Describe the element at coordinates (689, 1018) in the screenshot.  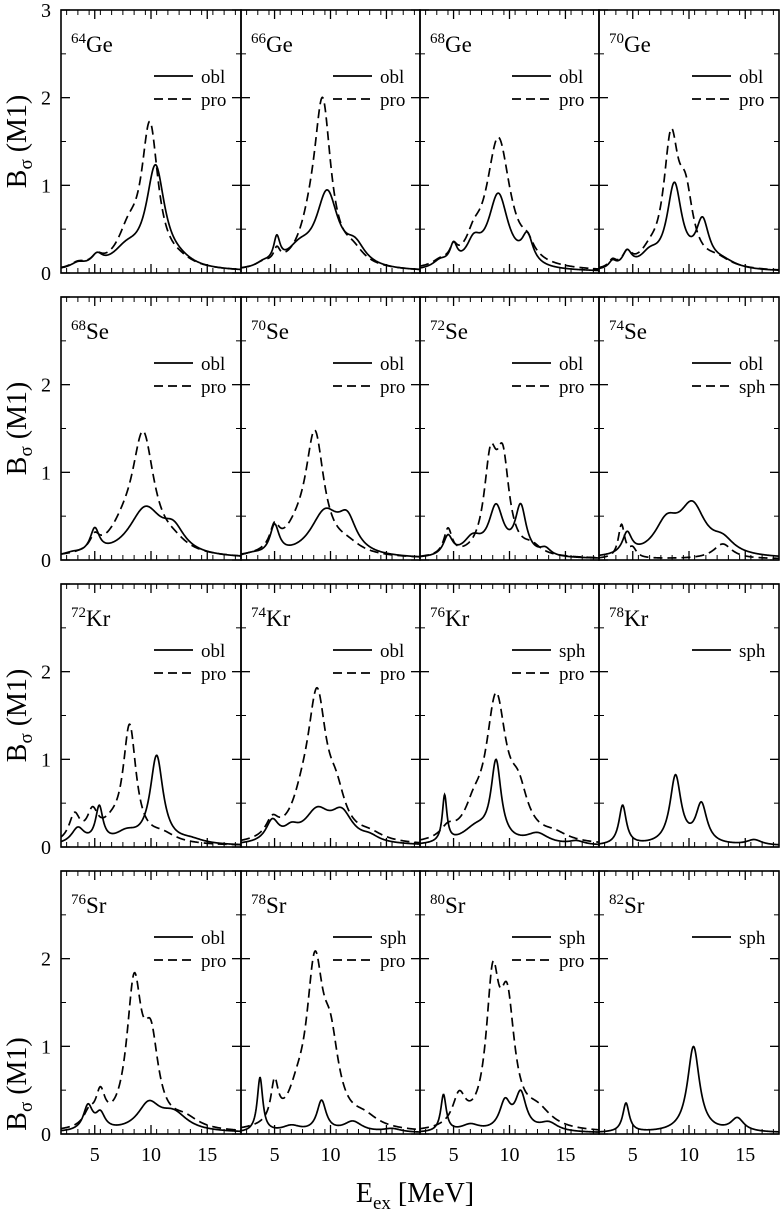
I see `panel-82-sr: 82Sr sph 5 10 15` at that location.